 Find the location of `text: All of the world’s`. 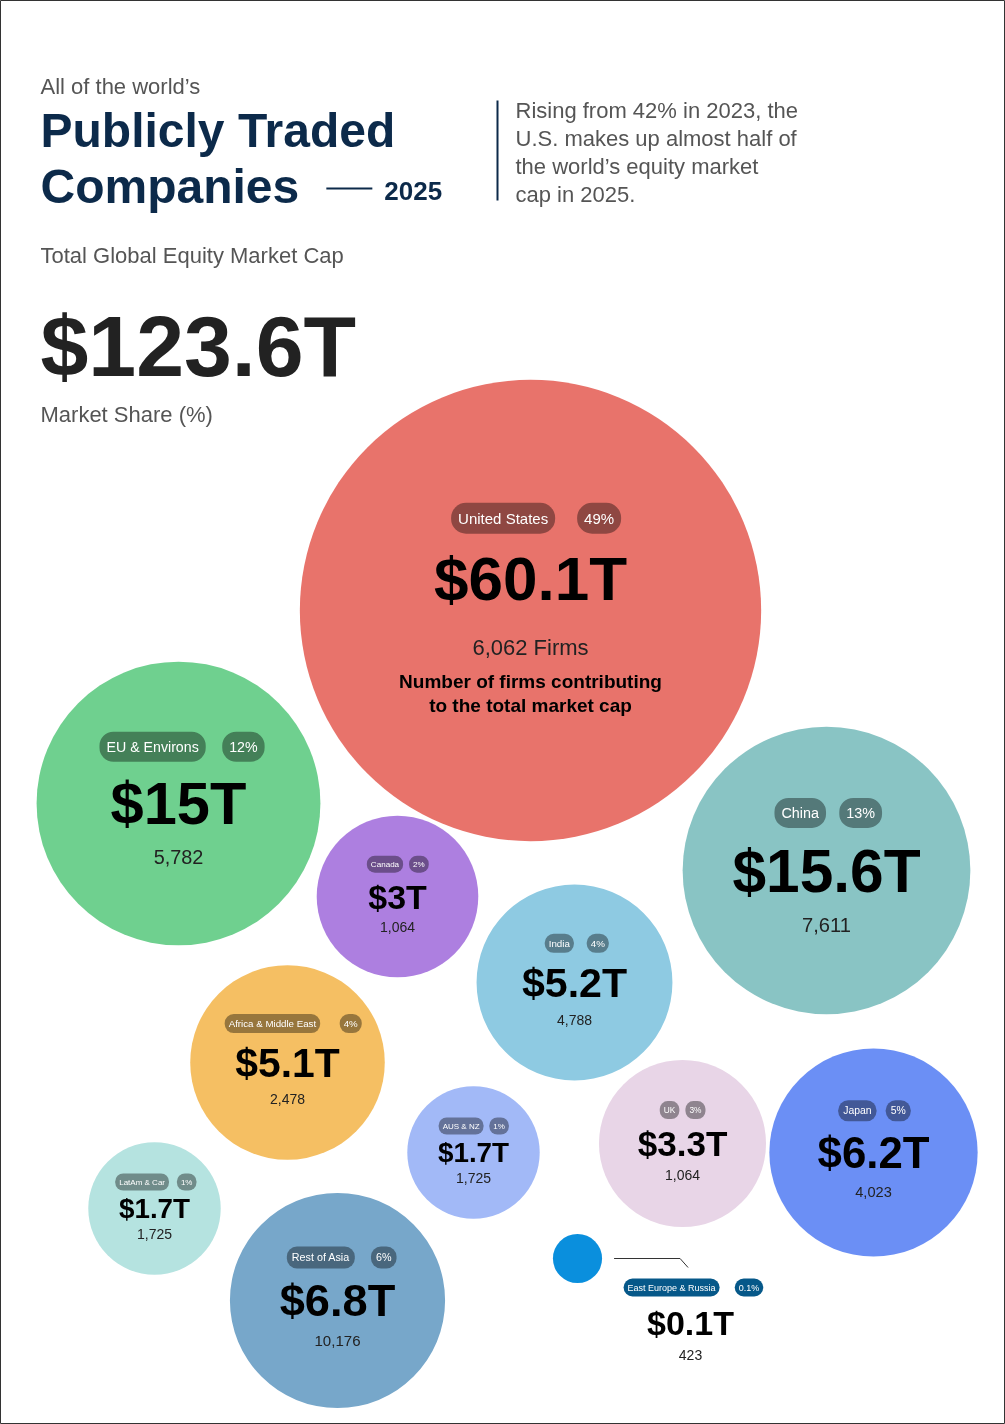

text: All of the world’s is located at coordinates (120, 86).